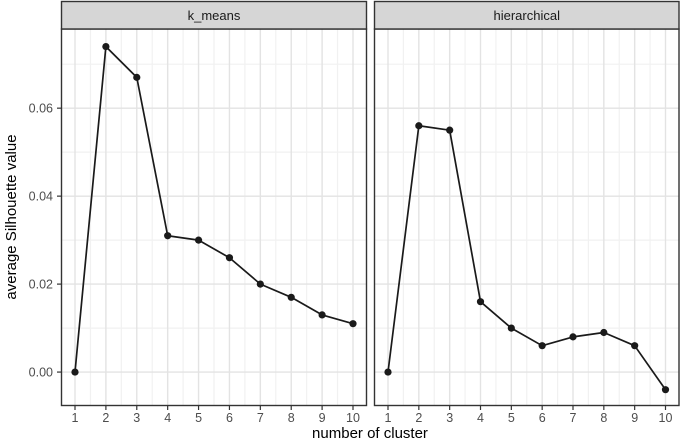 The image size is (685, 446). I want to click on facet-strip-label: k_means, so click(214, 15).